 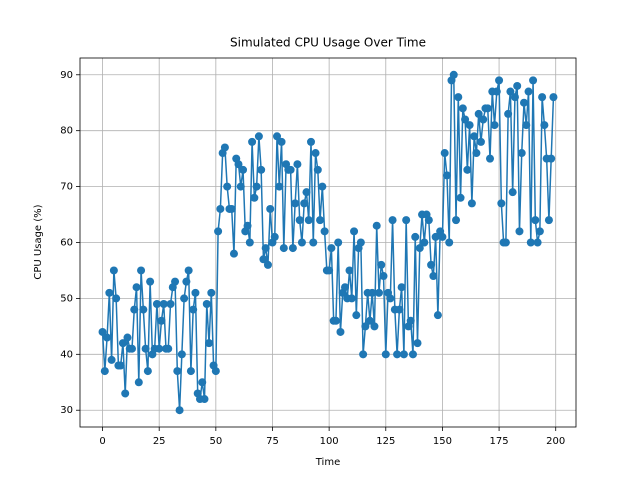 I want to click on y-tick-label: 80, so click(x=66, y=131).